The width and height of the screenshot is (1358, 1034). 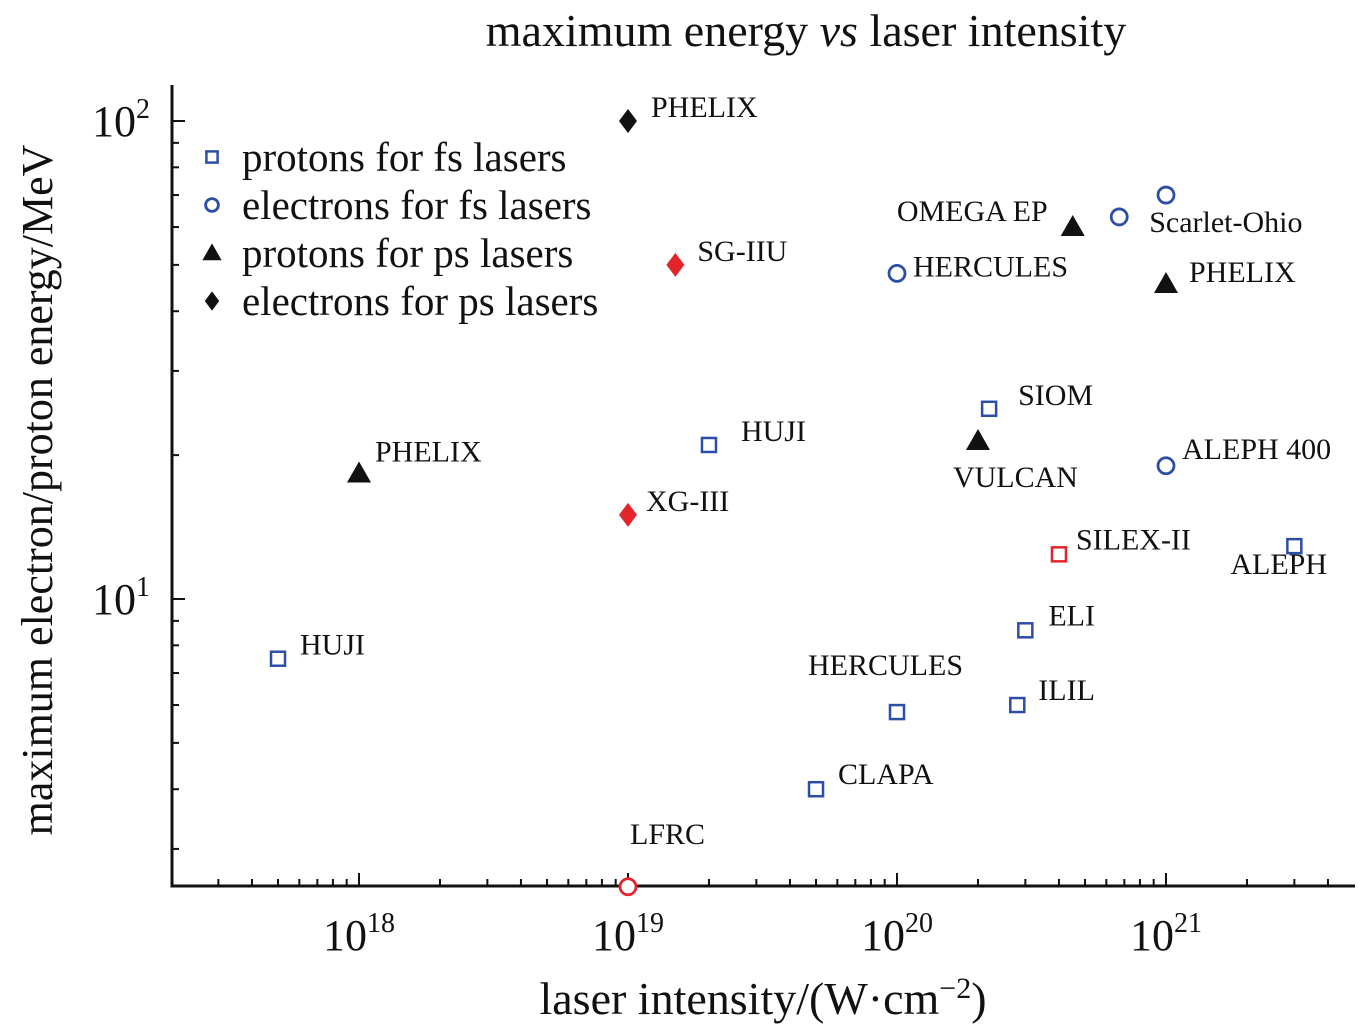 What do you see at coordinates (407, 253) in the screenshot?
I see `legend-label: protons for ps lasers` at bounding box center [407, 253].